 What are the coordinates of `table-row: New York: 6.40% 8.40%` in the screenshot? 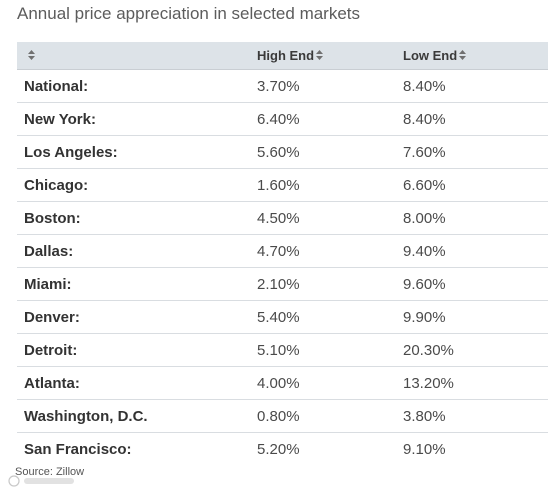 It's located at (282, 119).